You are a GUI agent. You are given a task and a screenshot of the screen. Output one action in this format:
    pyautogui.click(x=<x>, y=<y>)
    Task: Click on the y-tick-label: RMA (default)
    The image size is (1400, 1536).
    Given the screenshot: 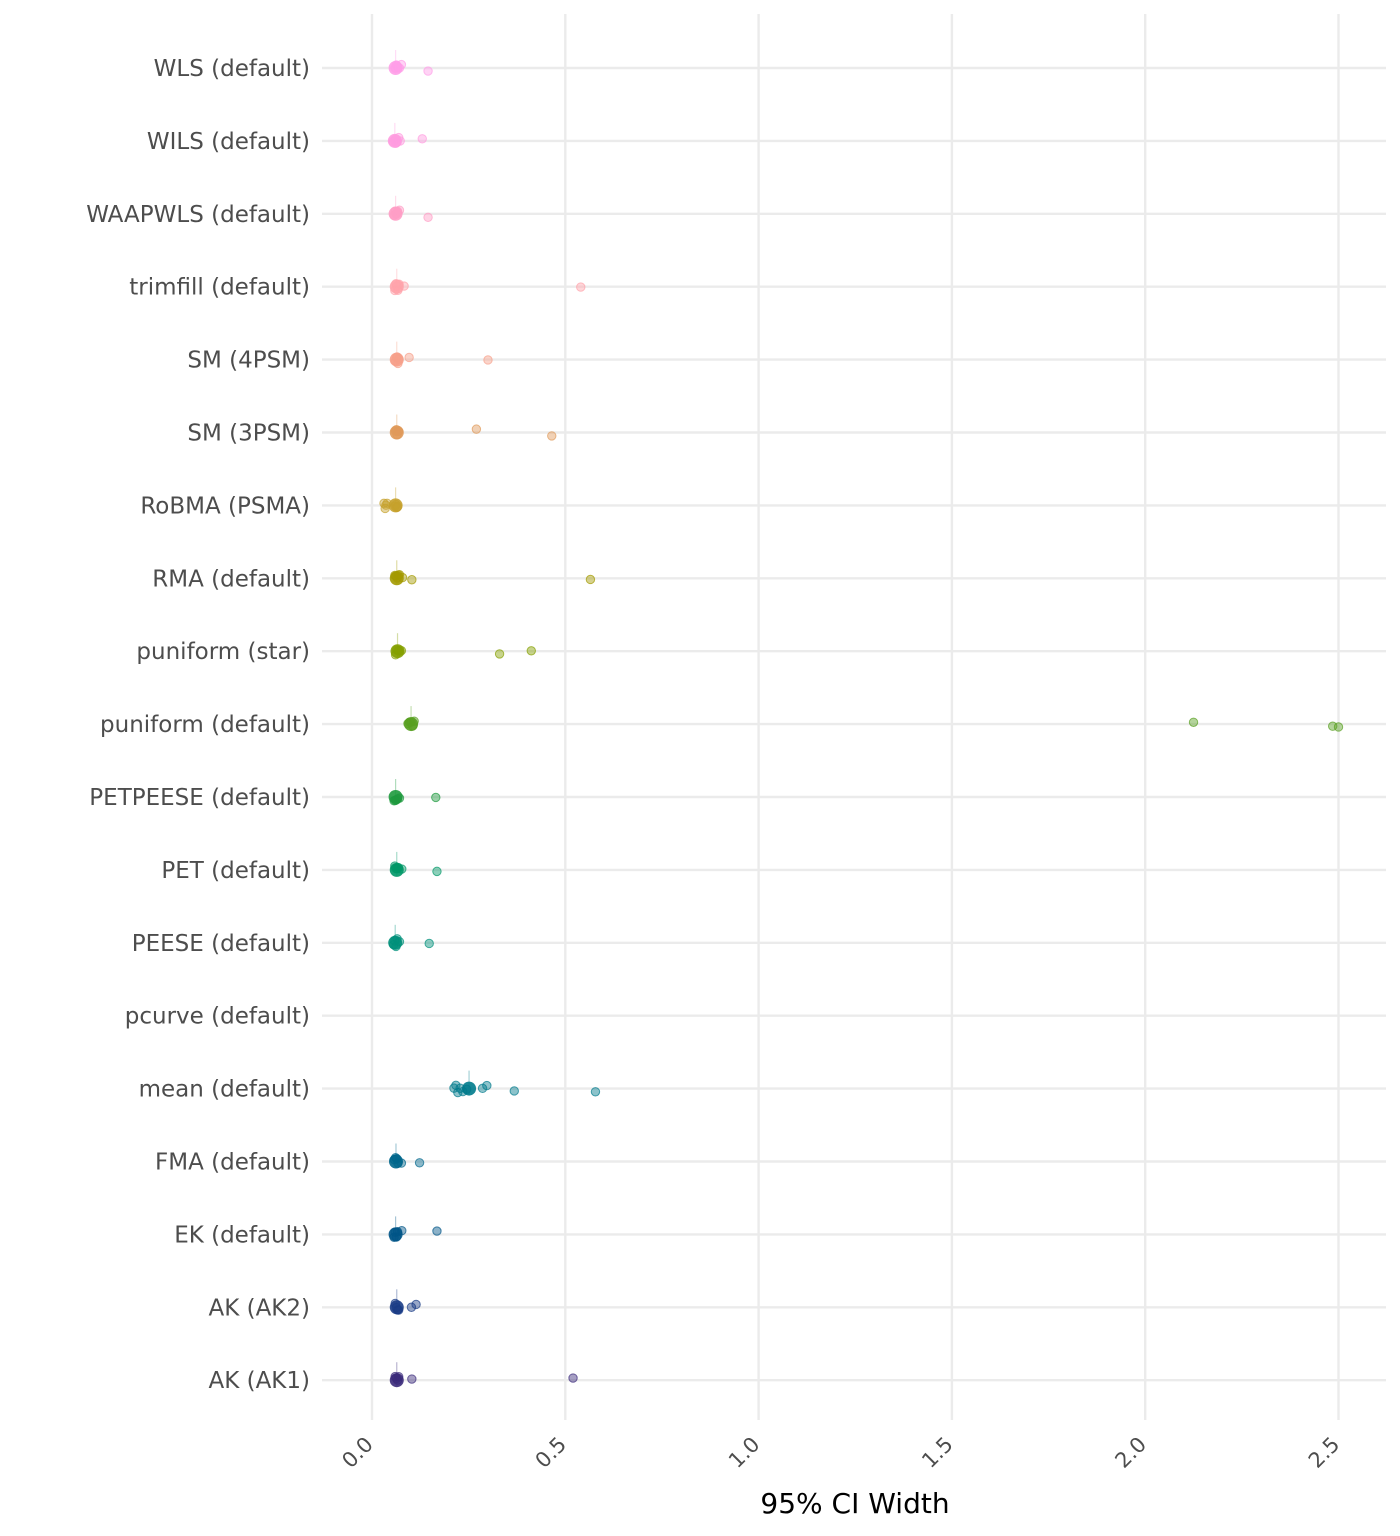 What is the action you would take?
    pyautogui.click(x=231, y=579)
    